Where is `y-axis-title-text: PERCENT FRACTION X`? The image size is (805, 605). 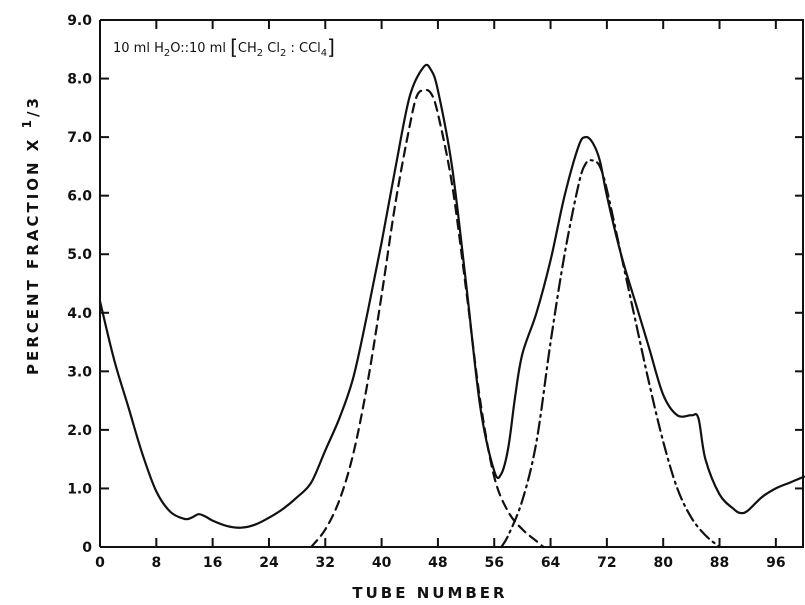 y-axis-title-text: PERCENT FRACTION X is located at coordinates (33, 251).